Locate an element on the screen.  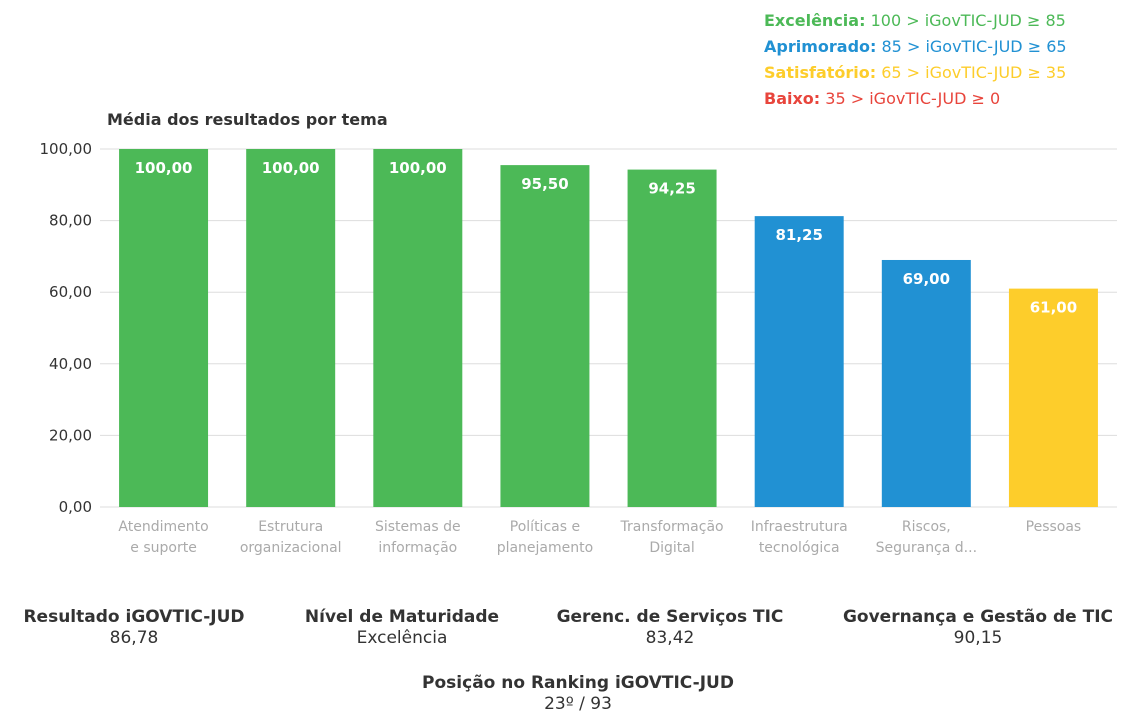
kpi-maturidade: Nível de Maturidade Excelência is located at coordinates (402, 627).